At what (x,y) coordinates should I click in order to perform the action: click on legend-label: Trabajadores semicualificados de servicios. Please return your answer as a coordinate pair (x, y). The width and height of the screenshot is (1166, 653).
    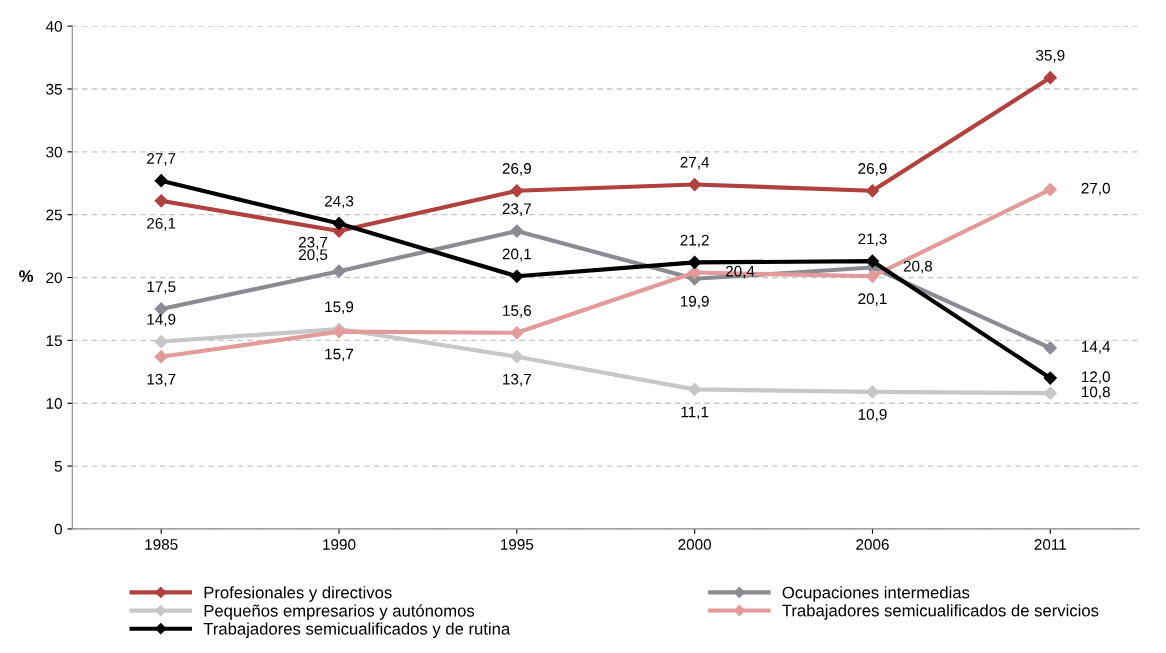
    Looking at the image, I should click on (940, 612).